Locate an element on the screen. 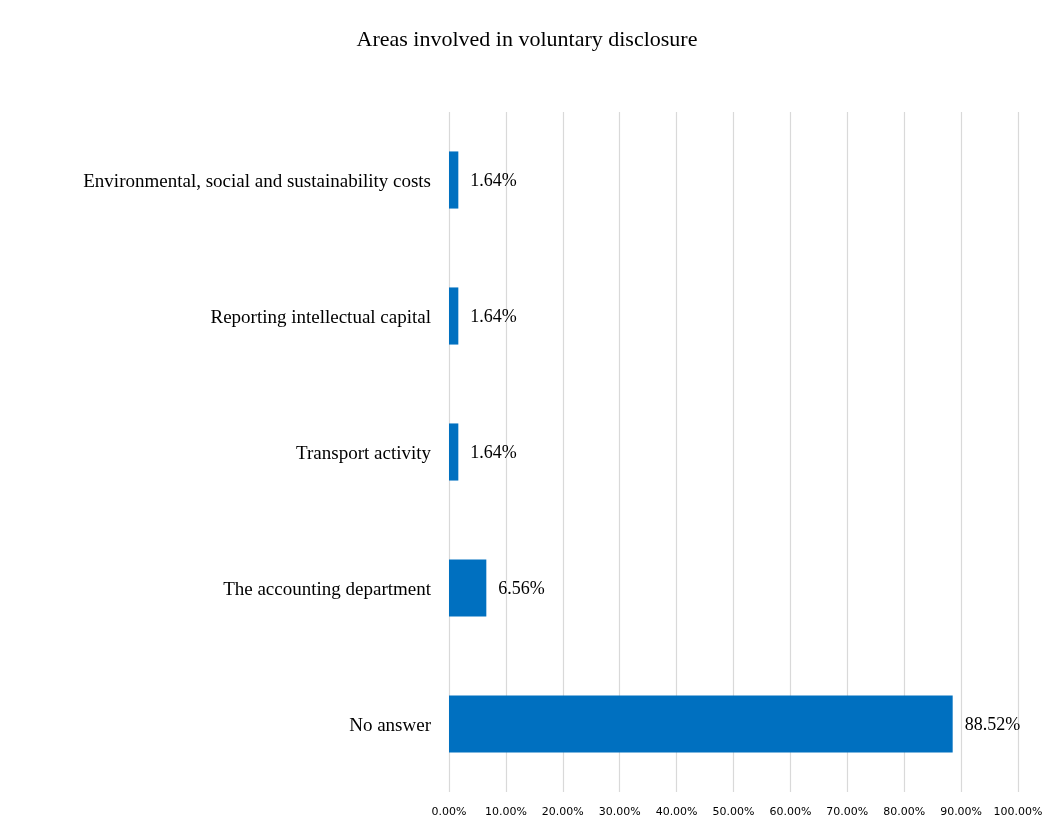 The width and height of the screenshot is (1054, 834). y-tick-label: Transport activity is located at coordinates (364, 452).